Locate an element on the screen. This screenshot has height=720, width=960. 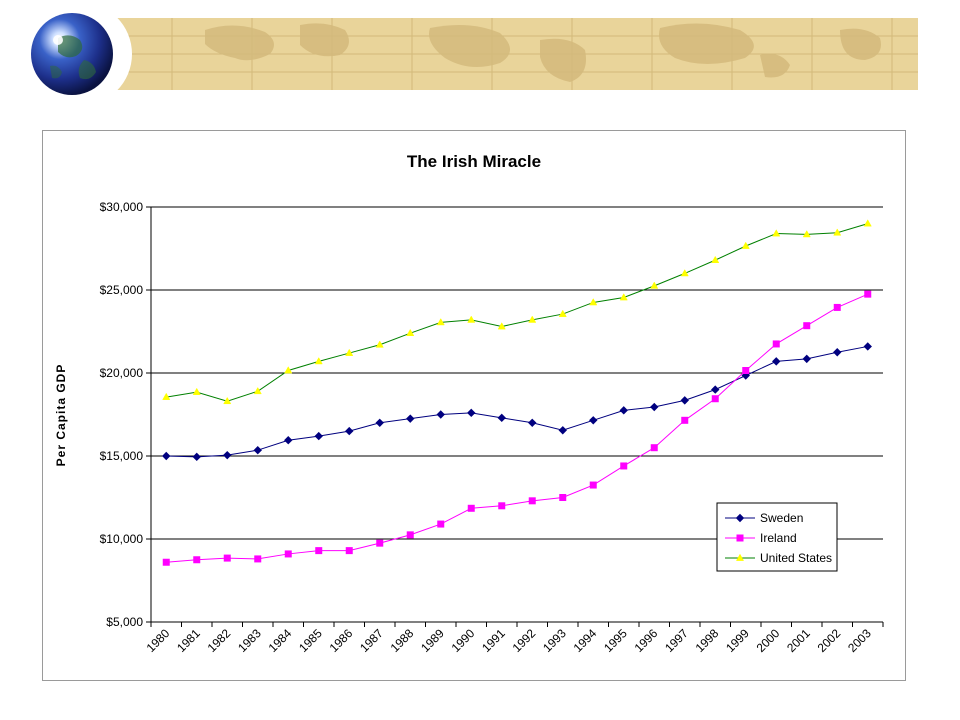
y-tick-label: $20,000 is located at coordinates (122, 373).